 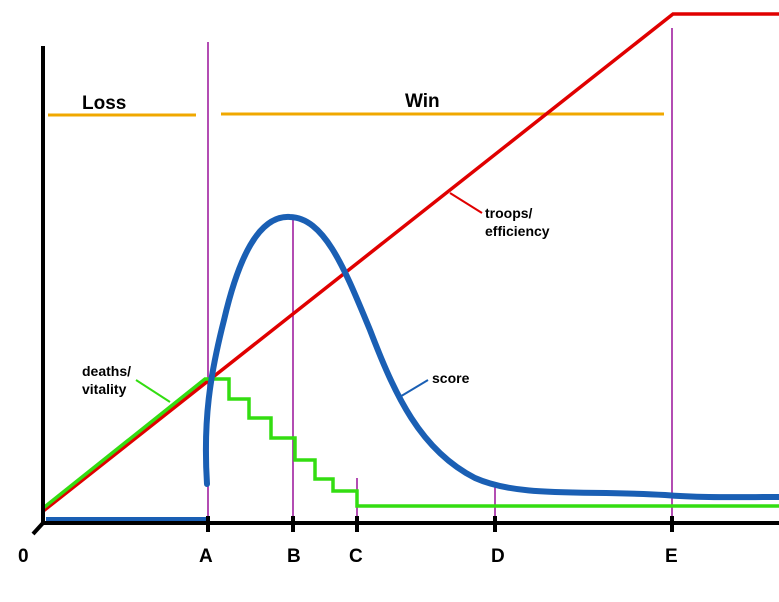 I want to click on score-label: score, so click(x=451, y=378).